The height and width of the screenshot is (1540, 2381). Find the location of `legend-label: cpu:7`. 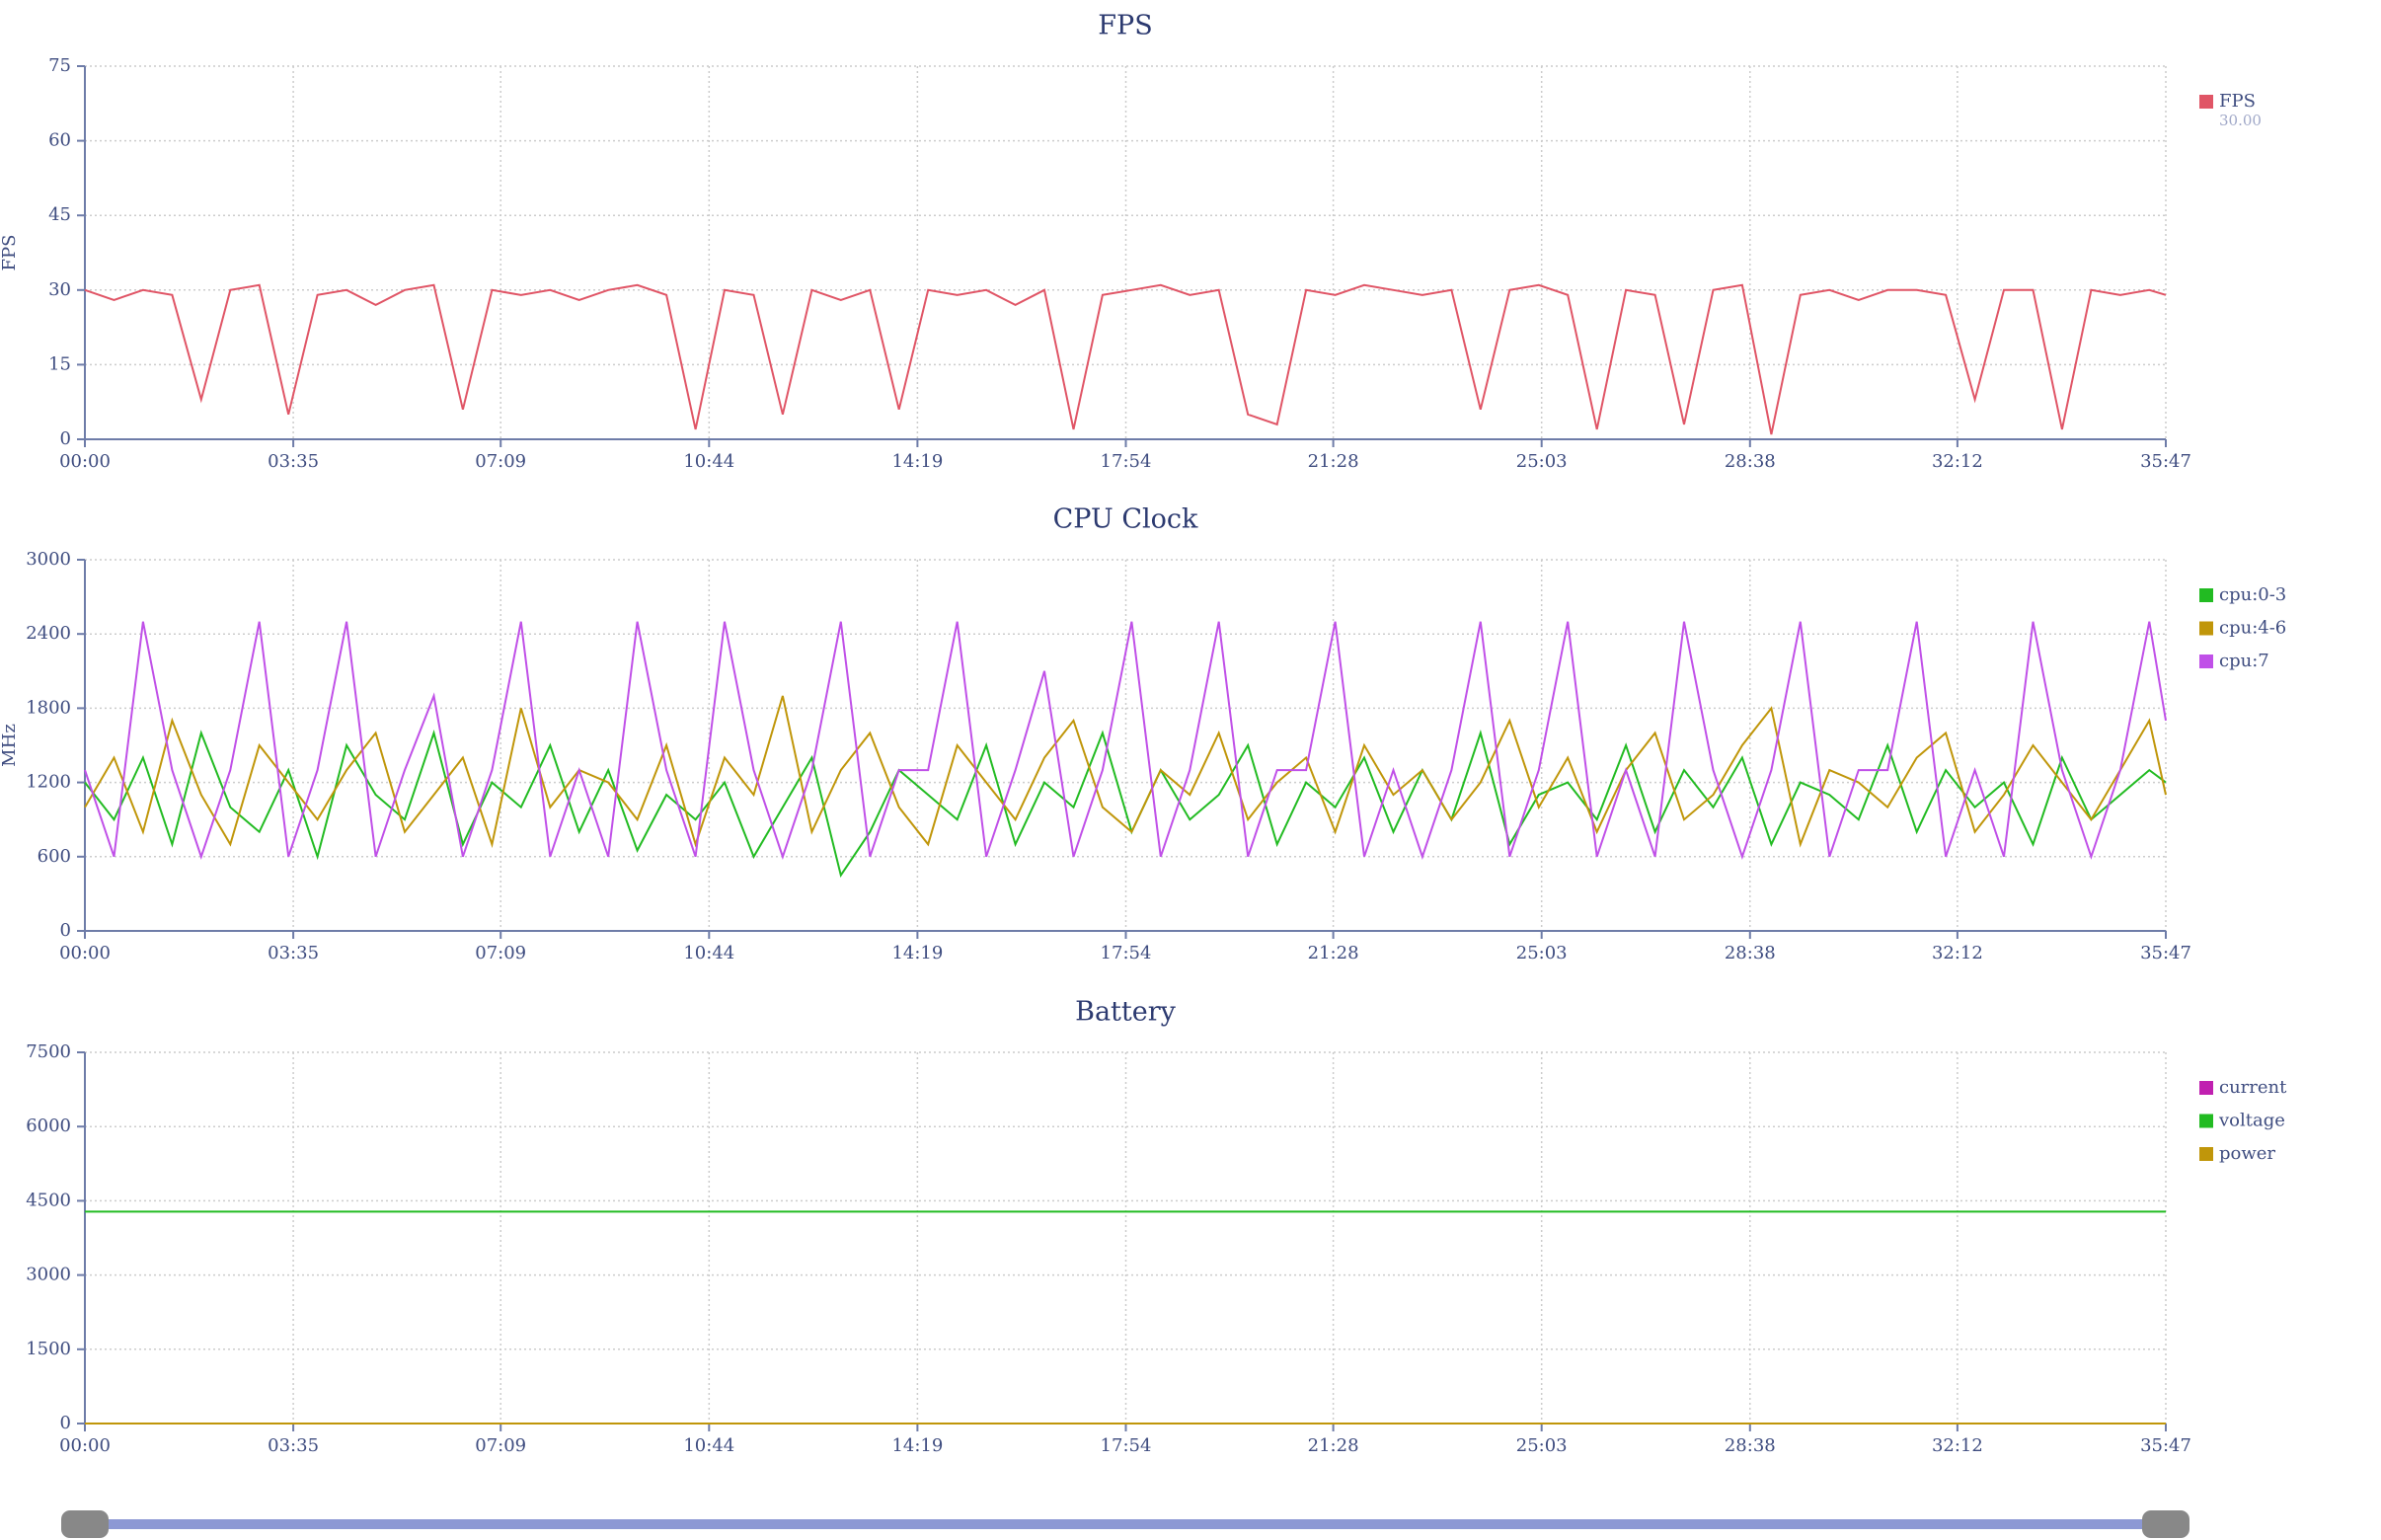

legend-label: cpu:7 is located at coordinates (2244, 661).